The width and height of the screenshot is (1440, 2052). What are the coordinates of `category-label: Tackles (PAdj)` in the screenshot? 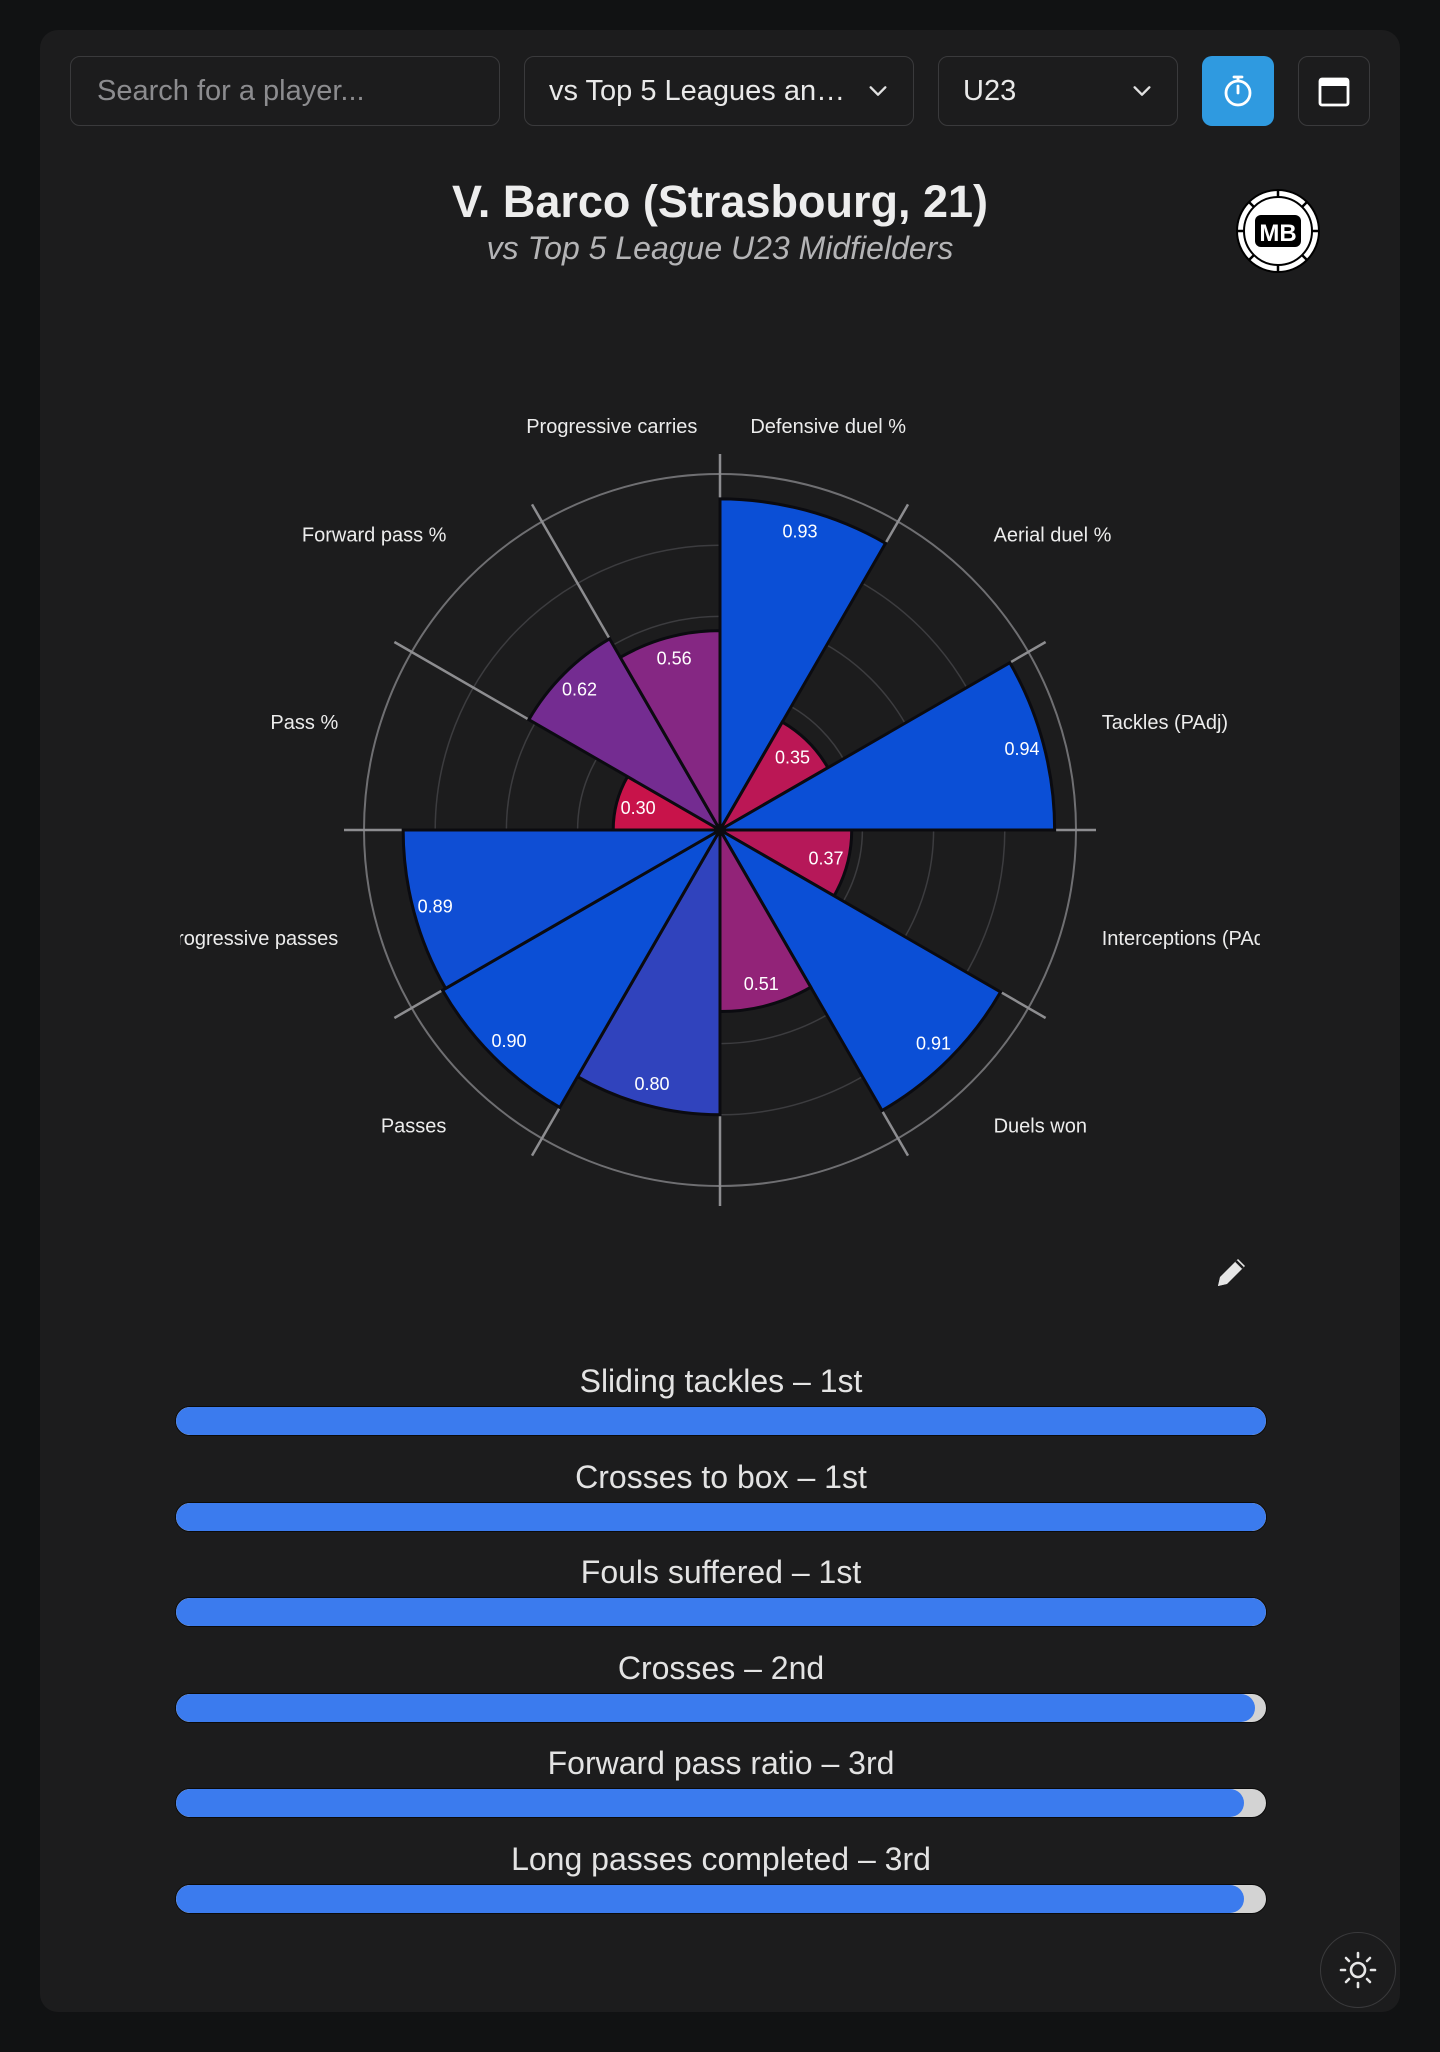 It's located at (1165, 723).